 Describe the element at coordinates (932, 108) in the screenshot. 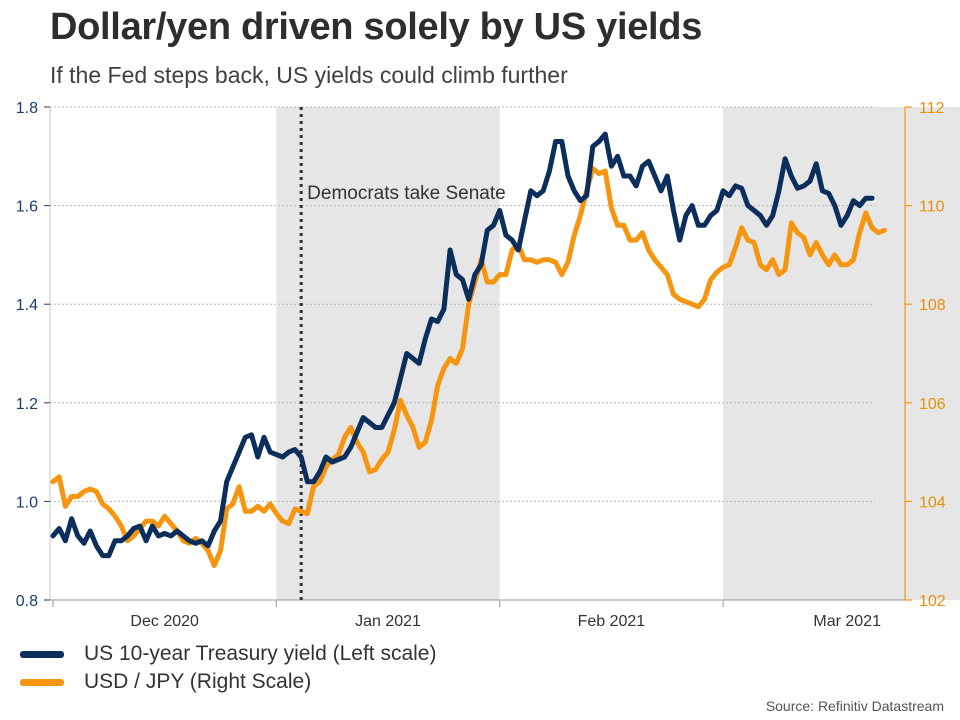

I see `right-tick-label-5: 112` at that location.